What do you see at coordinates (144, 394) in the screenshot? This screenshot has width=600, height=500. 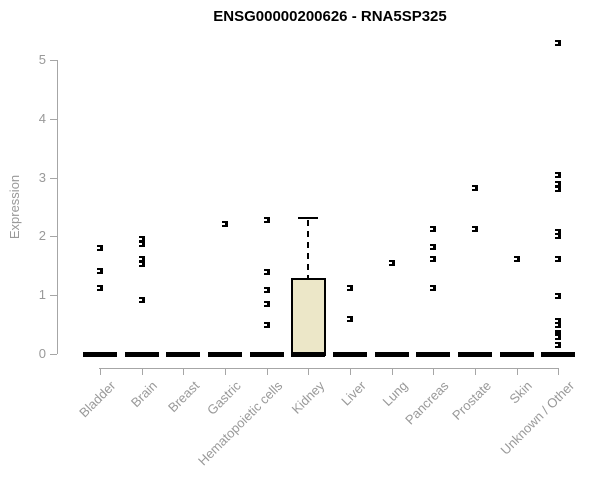 I see `x-axis-category-label: Brain` at bounding box center [144, 394].